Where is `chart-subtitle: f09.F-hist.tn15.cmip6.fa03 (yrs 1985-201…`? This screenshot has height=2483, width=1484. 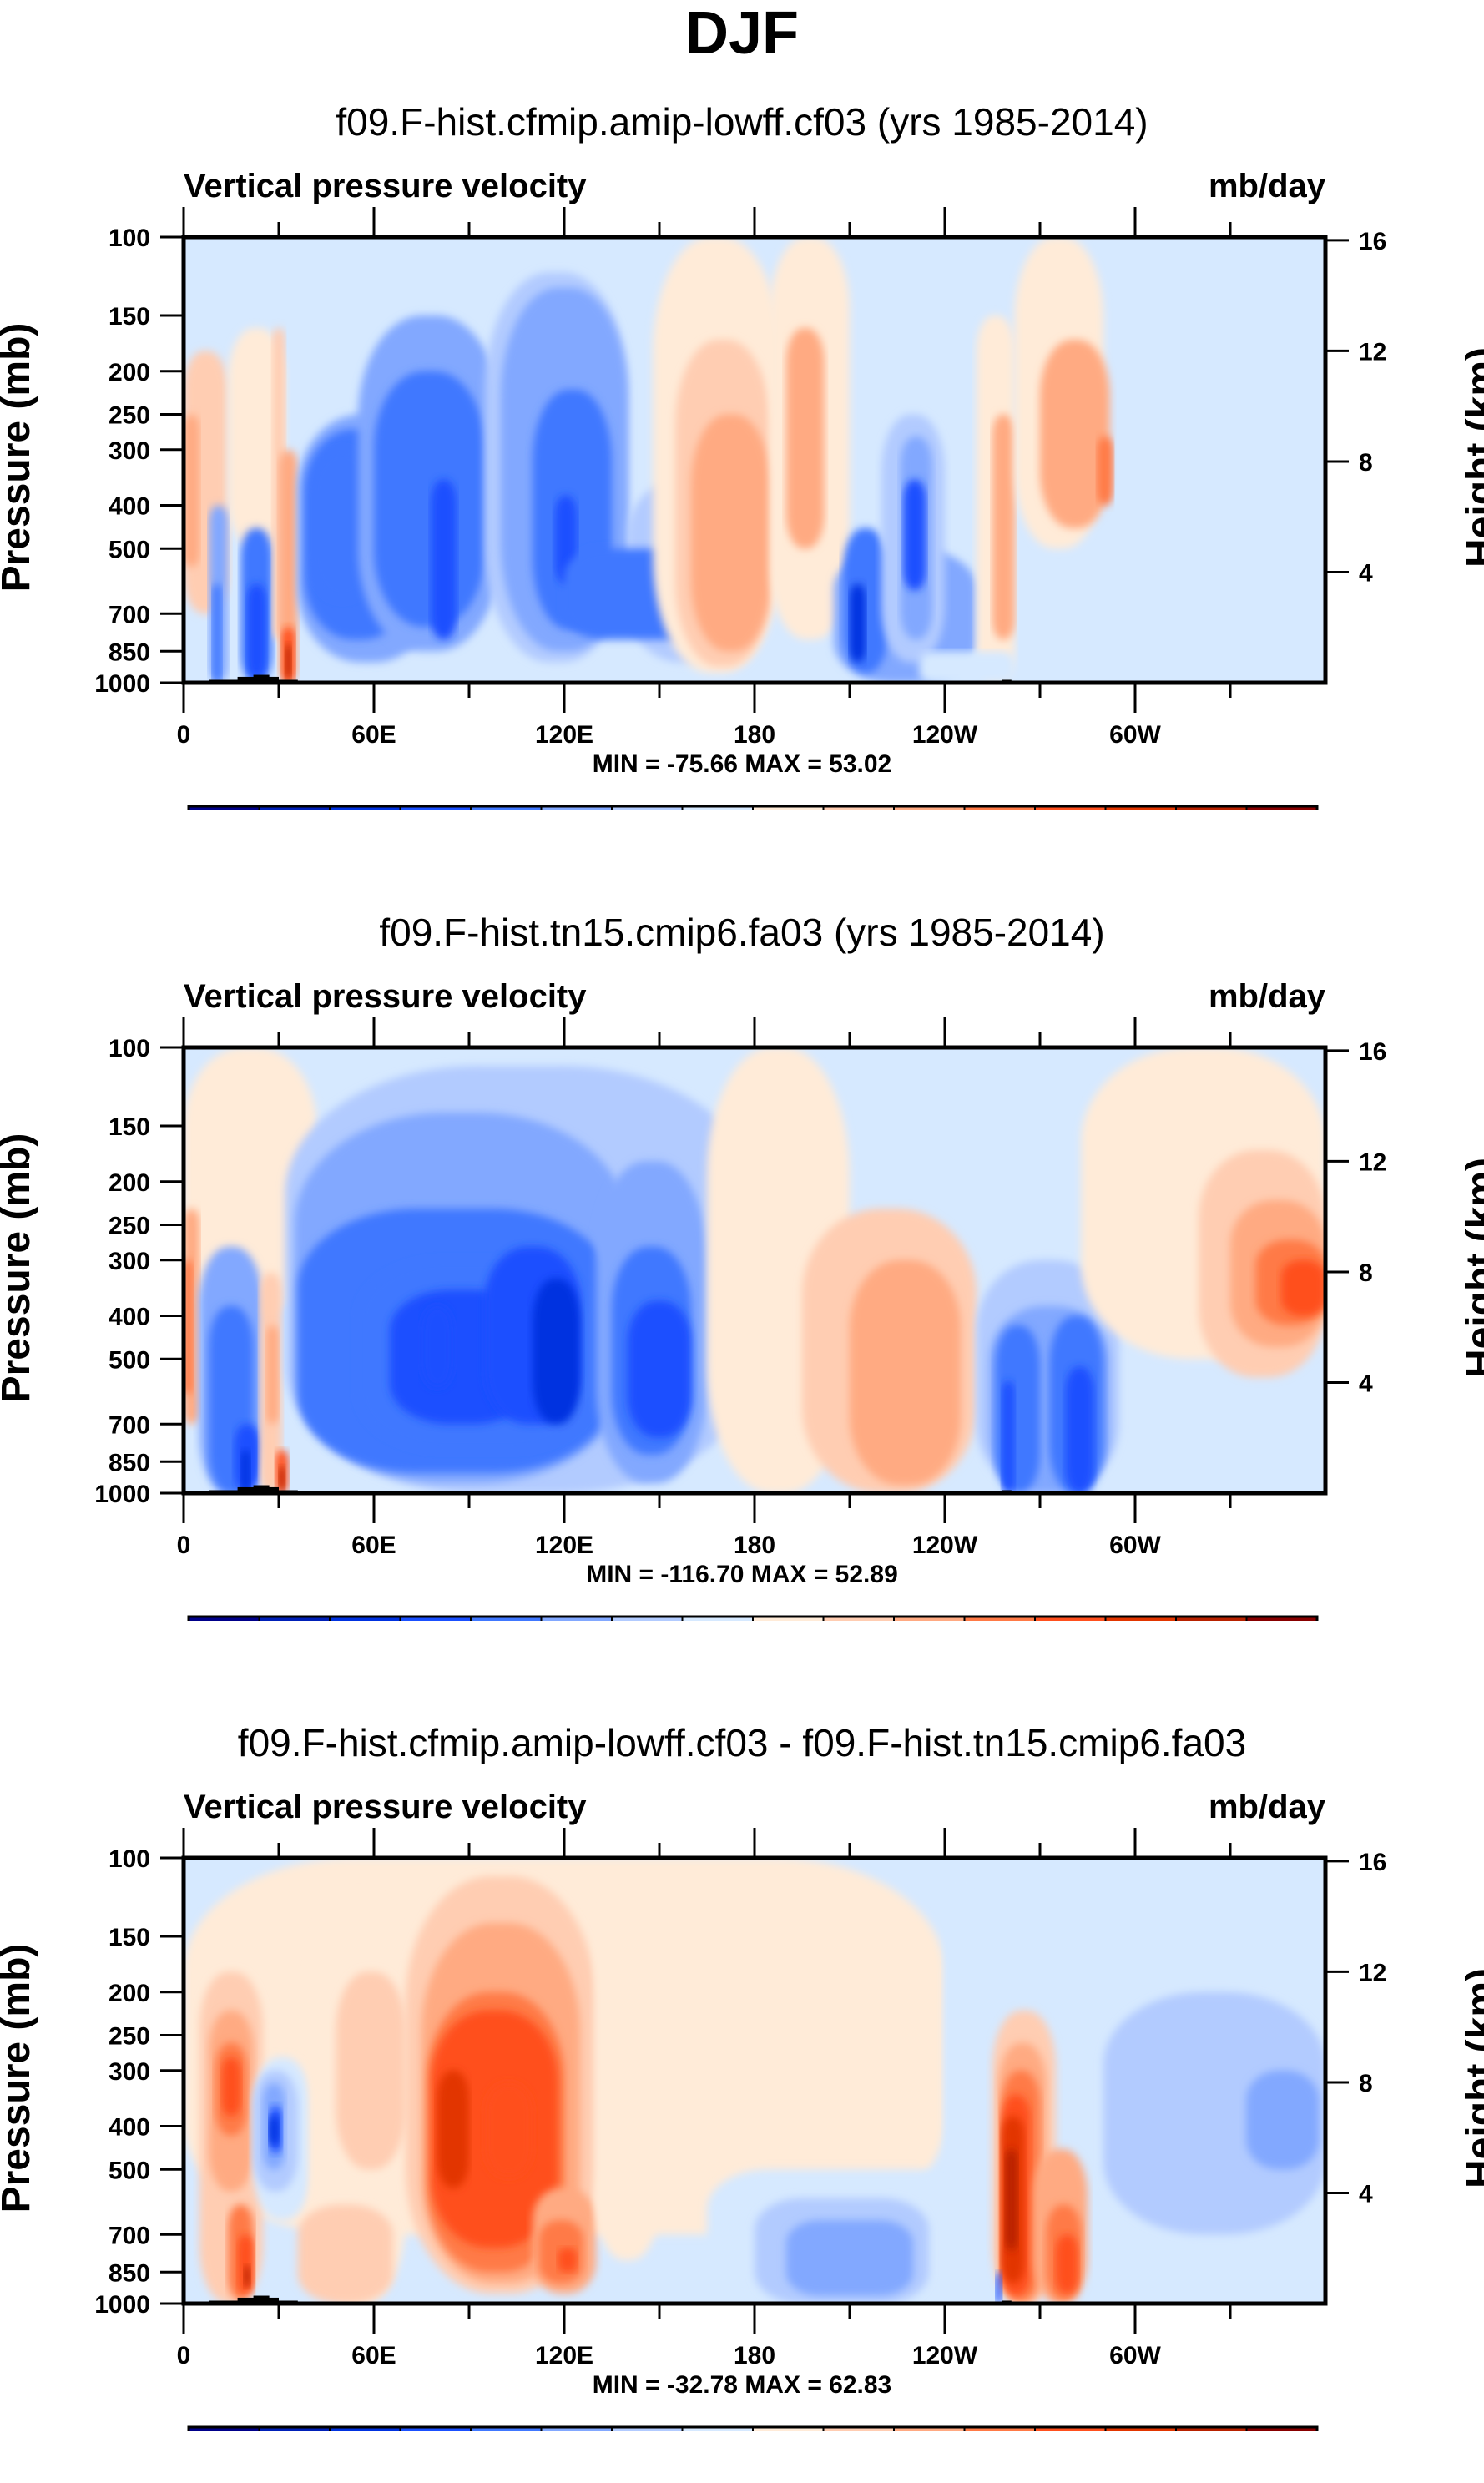
chart-subtitle: f09.F-hist.tn15.cmip6.fa03 (yrs 1985-201… is located at coordinates (742, 933).